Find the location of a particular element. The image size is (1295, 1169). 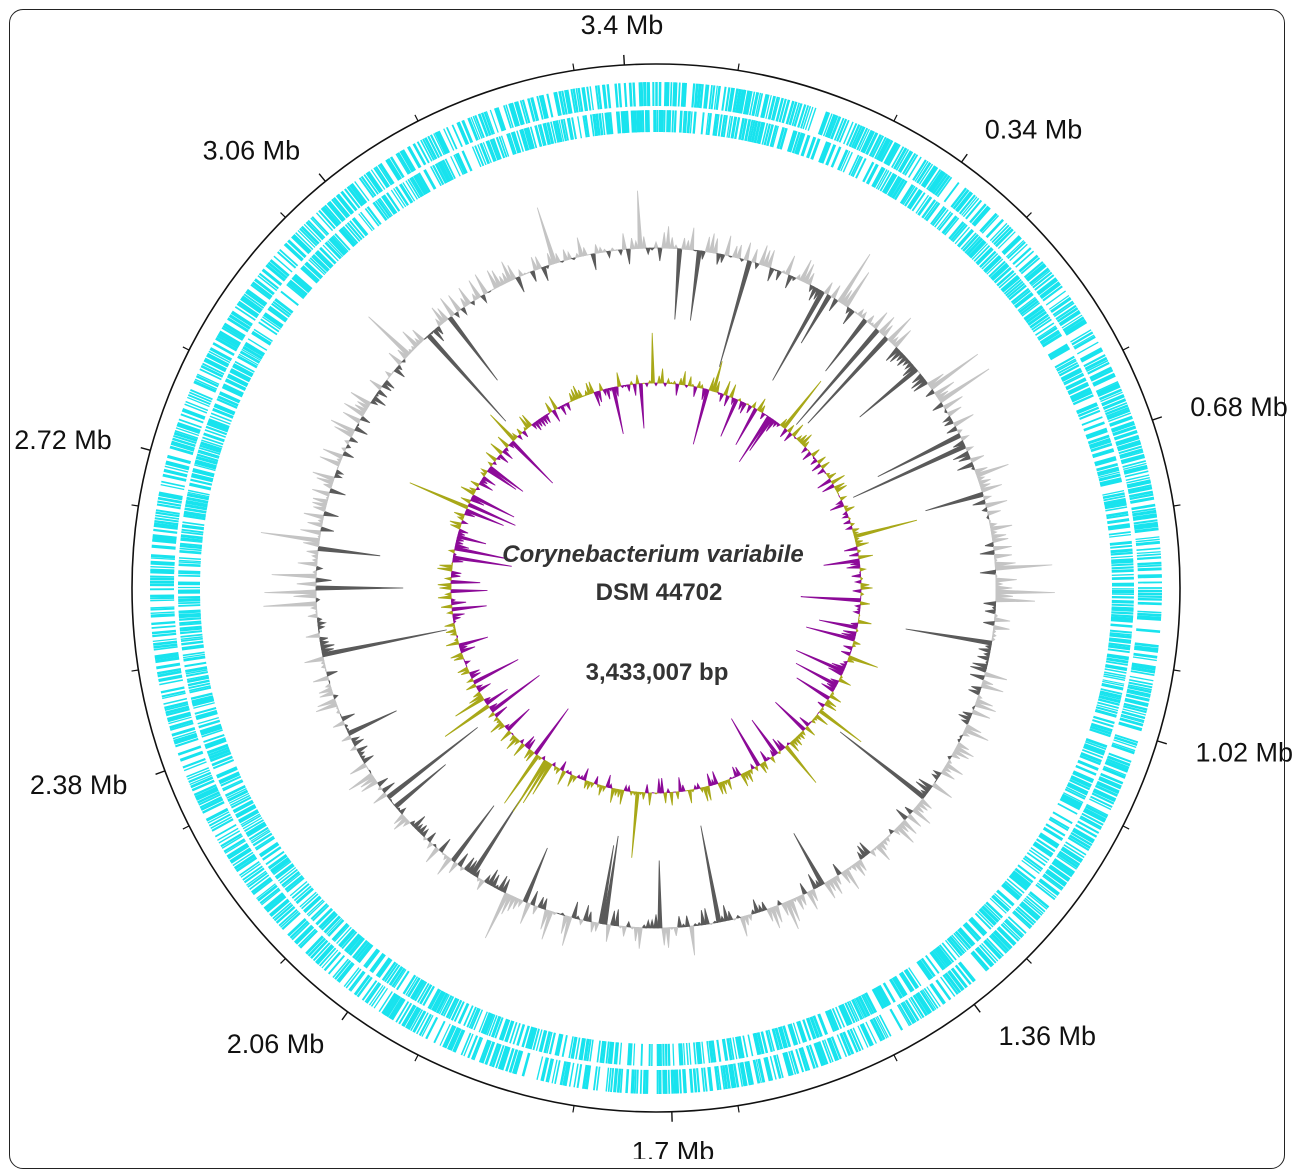

tick-label: 1.7 Mb is located at coordinates (673, 1148).